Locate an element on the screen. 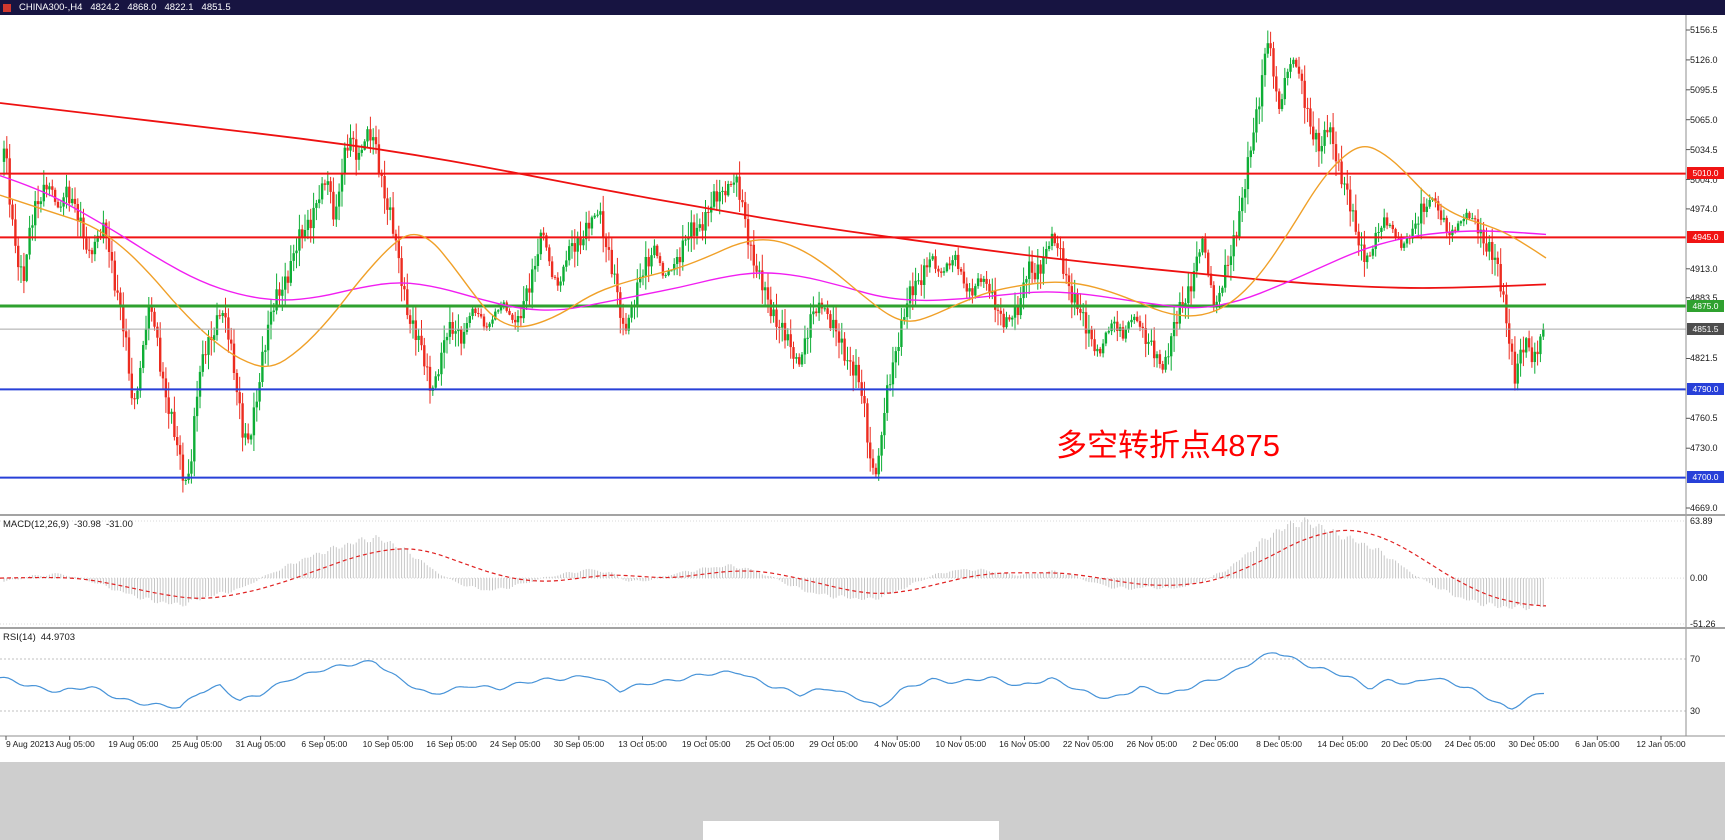 The width and height of the screenshot is (1725, 840). hline-price-tag: 4700.0 is located at coordinates (1705, 477).